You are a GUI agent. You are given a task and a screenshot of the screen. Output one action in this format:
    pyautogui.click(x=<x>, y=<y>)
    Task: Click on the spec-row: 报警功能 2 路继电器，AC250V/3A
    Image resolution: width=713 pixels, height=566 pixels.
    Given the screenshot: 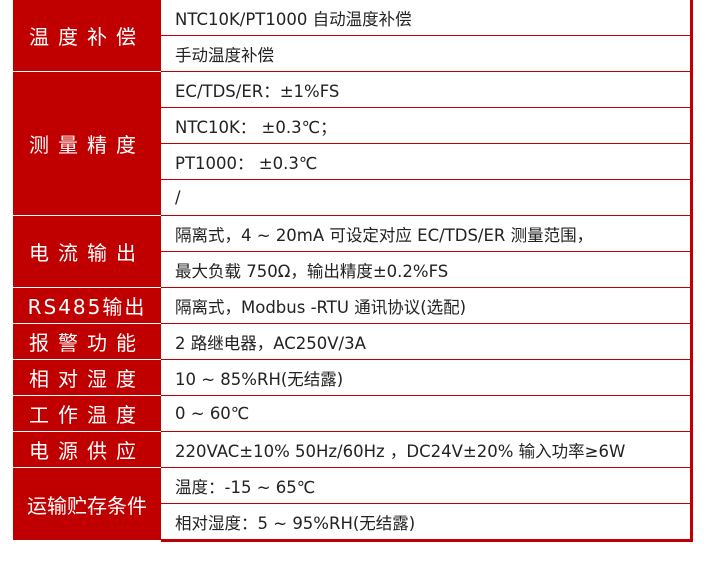 What is the action you would take?
    pyautogui.click(x=353, y=341)
    